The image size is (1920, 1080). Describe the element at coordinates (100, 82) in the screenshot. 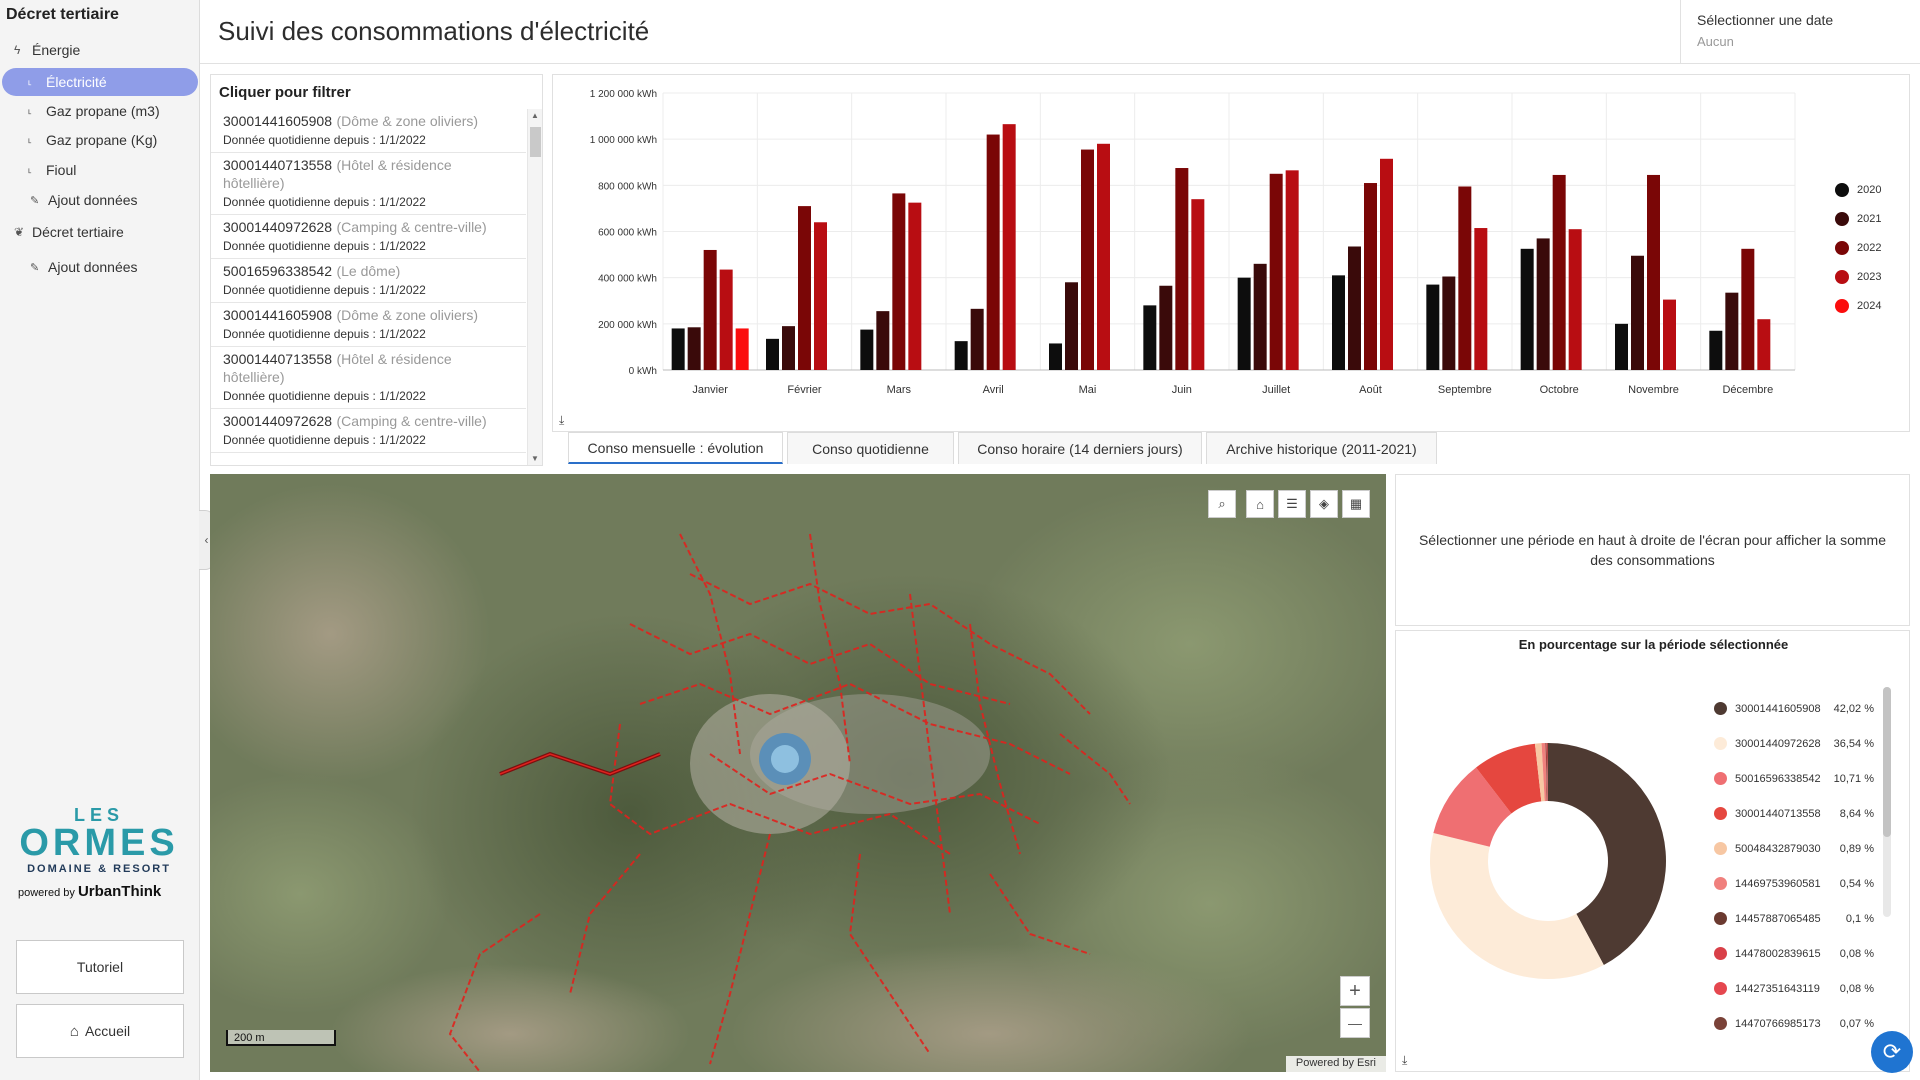

I see `sidebar-item-electricite: ˪ Électricité` at that location.